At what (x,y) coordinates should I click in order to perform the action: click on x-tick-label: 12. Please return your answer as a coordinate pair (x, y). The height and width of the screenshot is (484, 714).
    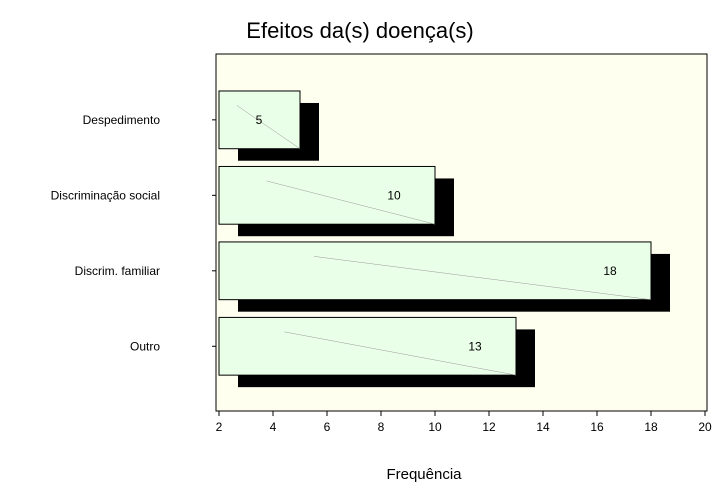
    Looking at the image, I should click on (489, 427).